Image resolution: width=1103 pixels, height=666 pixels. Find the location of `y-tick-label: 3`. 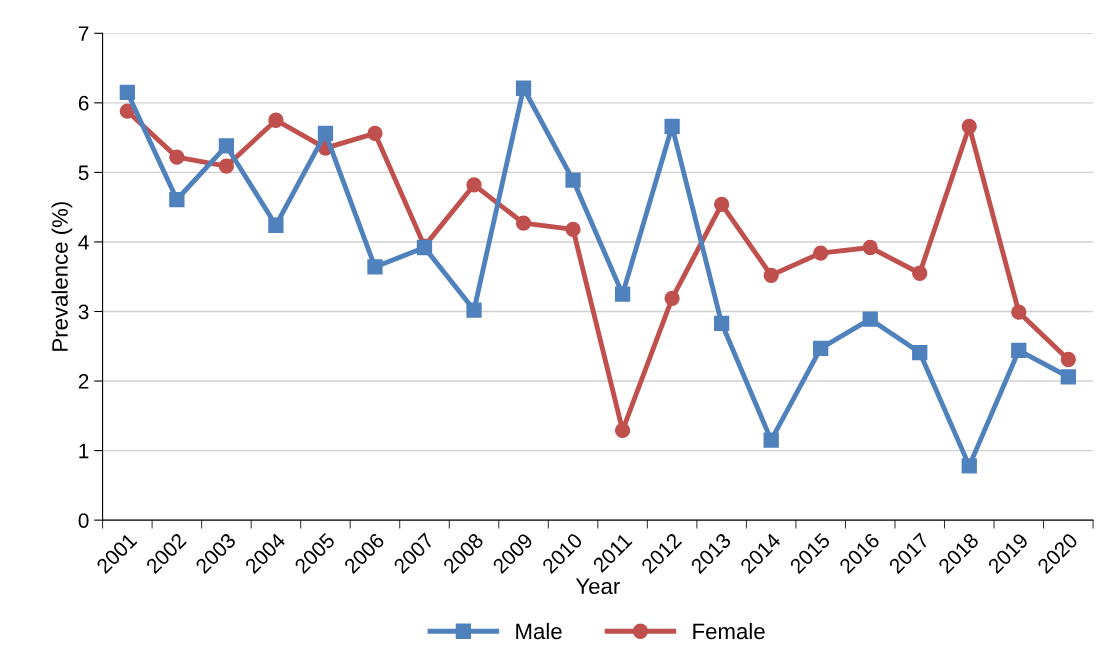

y-tick-label: 3 is located at coordinates (83, 312).